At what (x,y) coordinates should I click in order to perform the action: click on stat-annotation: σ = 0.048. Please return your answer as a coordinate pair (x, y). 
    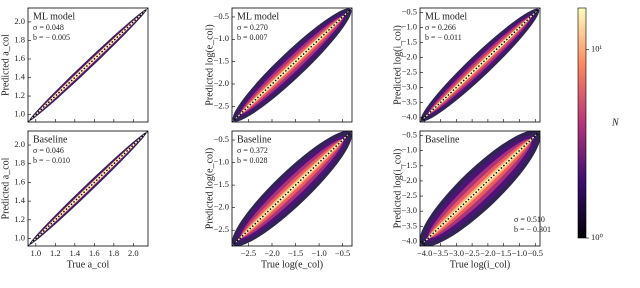
    Looking at the image, I should click on (48, 27).